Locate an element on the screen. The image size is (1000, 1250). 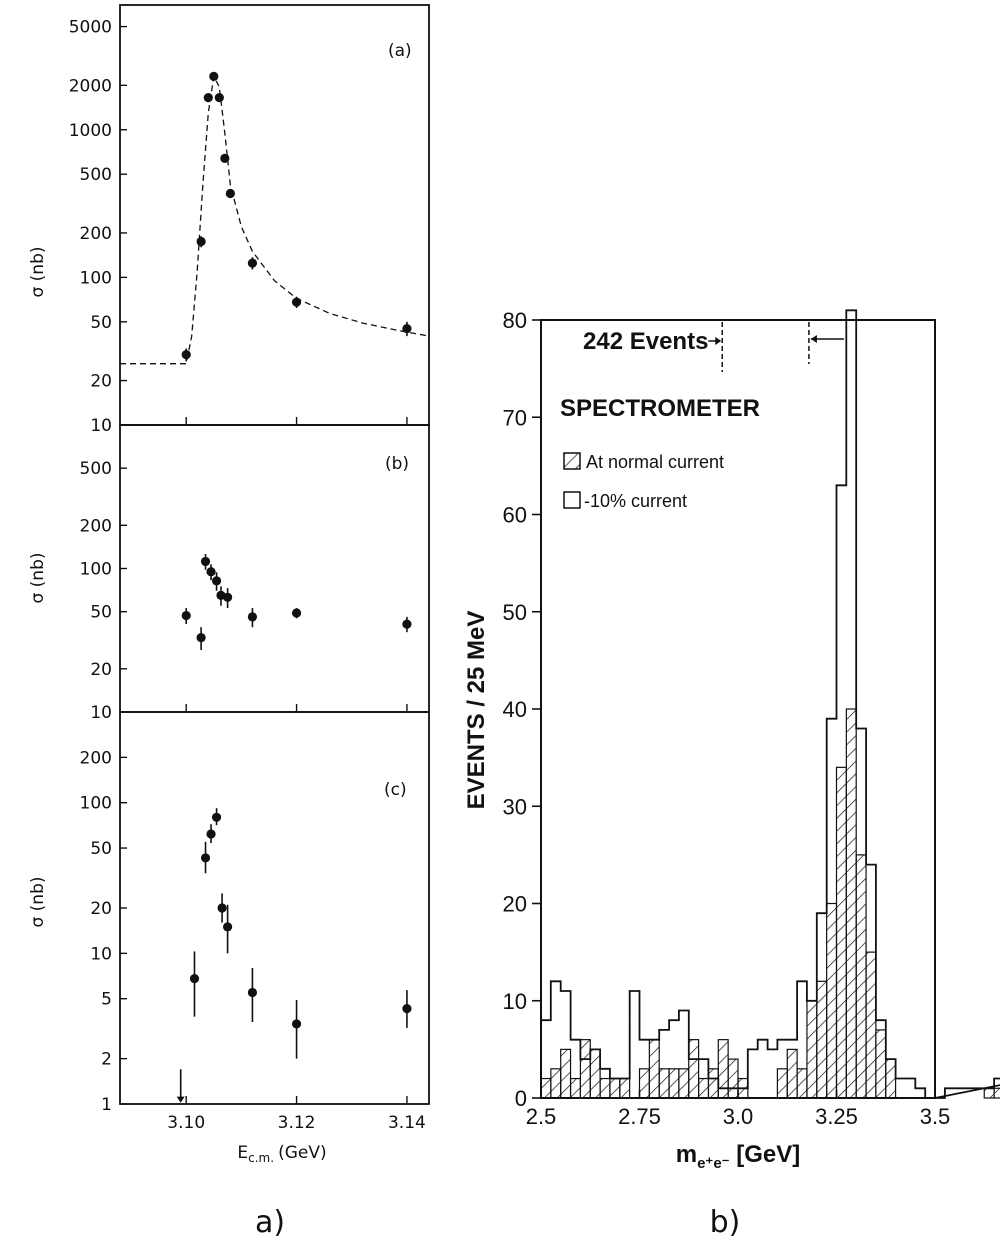
panel-b-ylabel: σ (nb) is located at coordinates (38, 577).